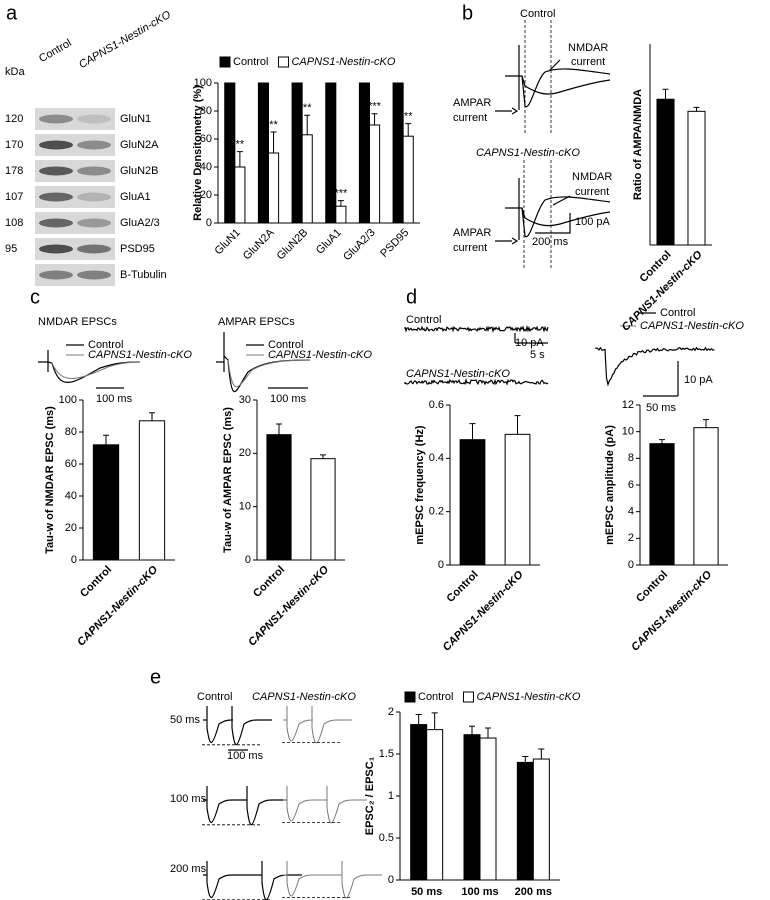 The height and width of the screenshot is (900, 770). Describe the element at coordinates (386, 838) in the screenshot. I see `y-tick-label: 0.5` at that location.